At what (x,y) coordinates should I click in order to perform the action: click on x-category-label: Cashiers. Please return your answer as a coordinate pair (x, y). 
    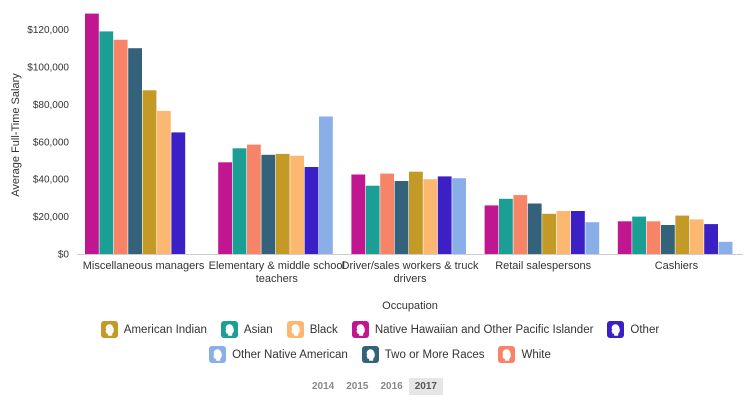
    Looking at the image, I should click on (677, 266).